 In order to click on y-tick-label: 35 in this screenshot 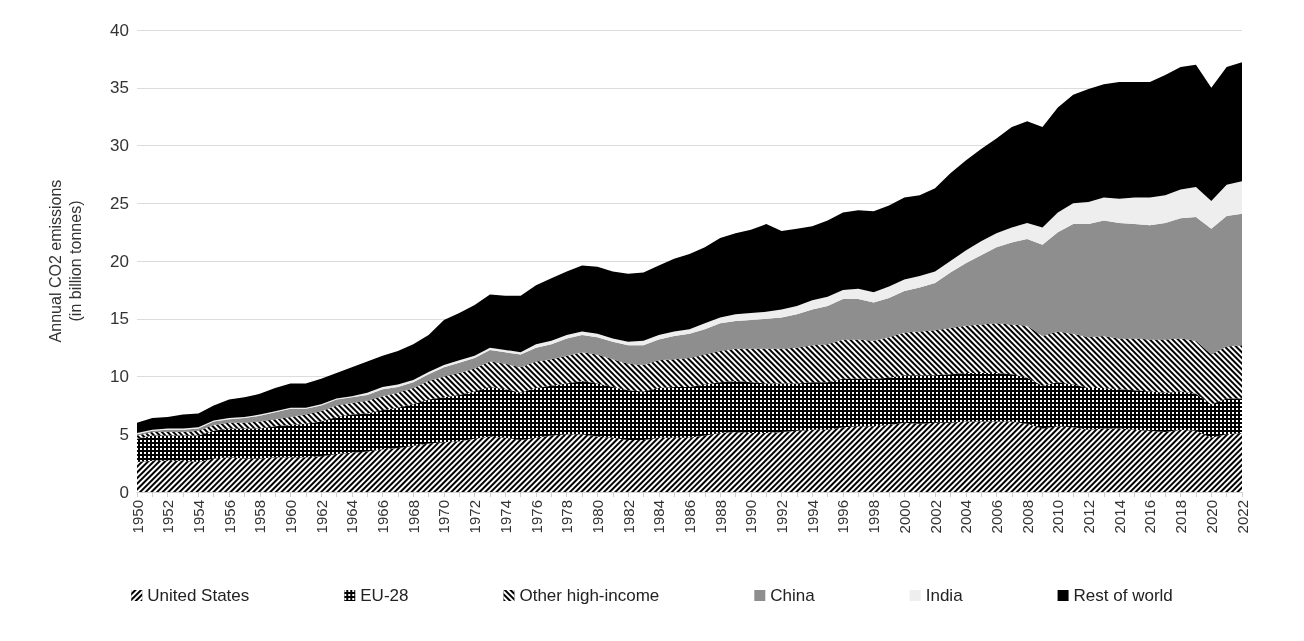, I will do `click(119, 88)`.